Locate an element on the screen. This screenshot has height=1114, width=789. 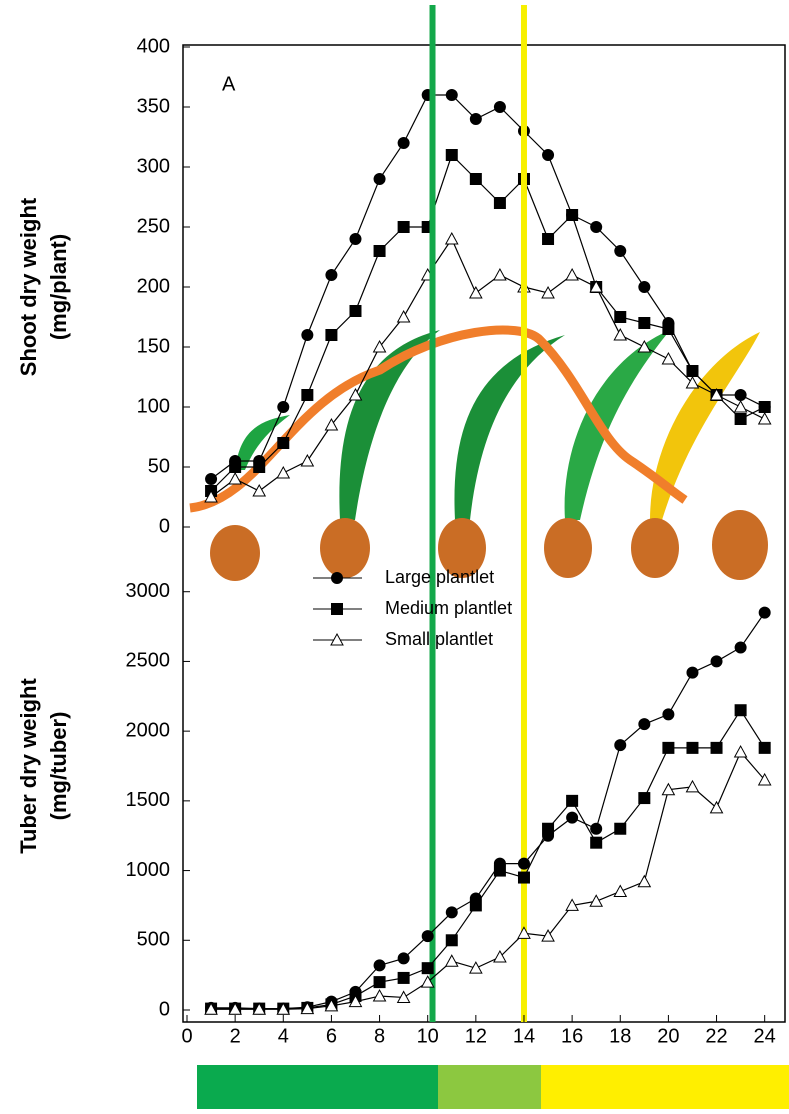
x-tick-label: 8 is located at coordinates (379, 1036).